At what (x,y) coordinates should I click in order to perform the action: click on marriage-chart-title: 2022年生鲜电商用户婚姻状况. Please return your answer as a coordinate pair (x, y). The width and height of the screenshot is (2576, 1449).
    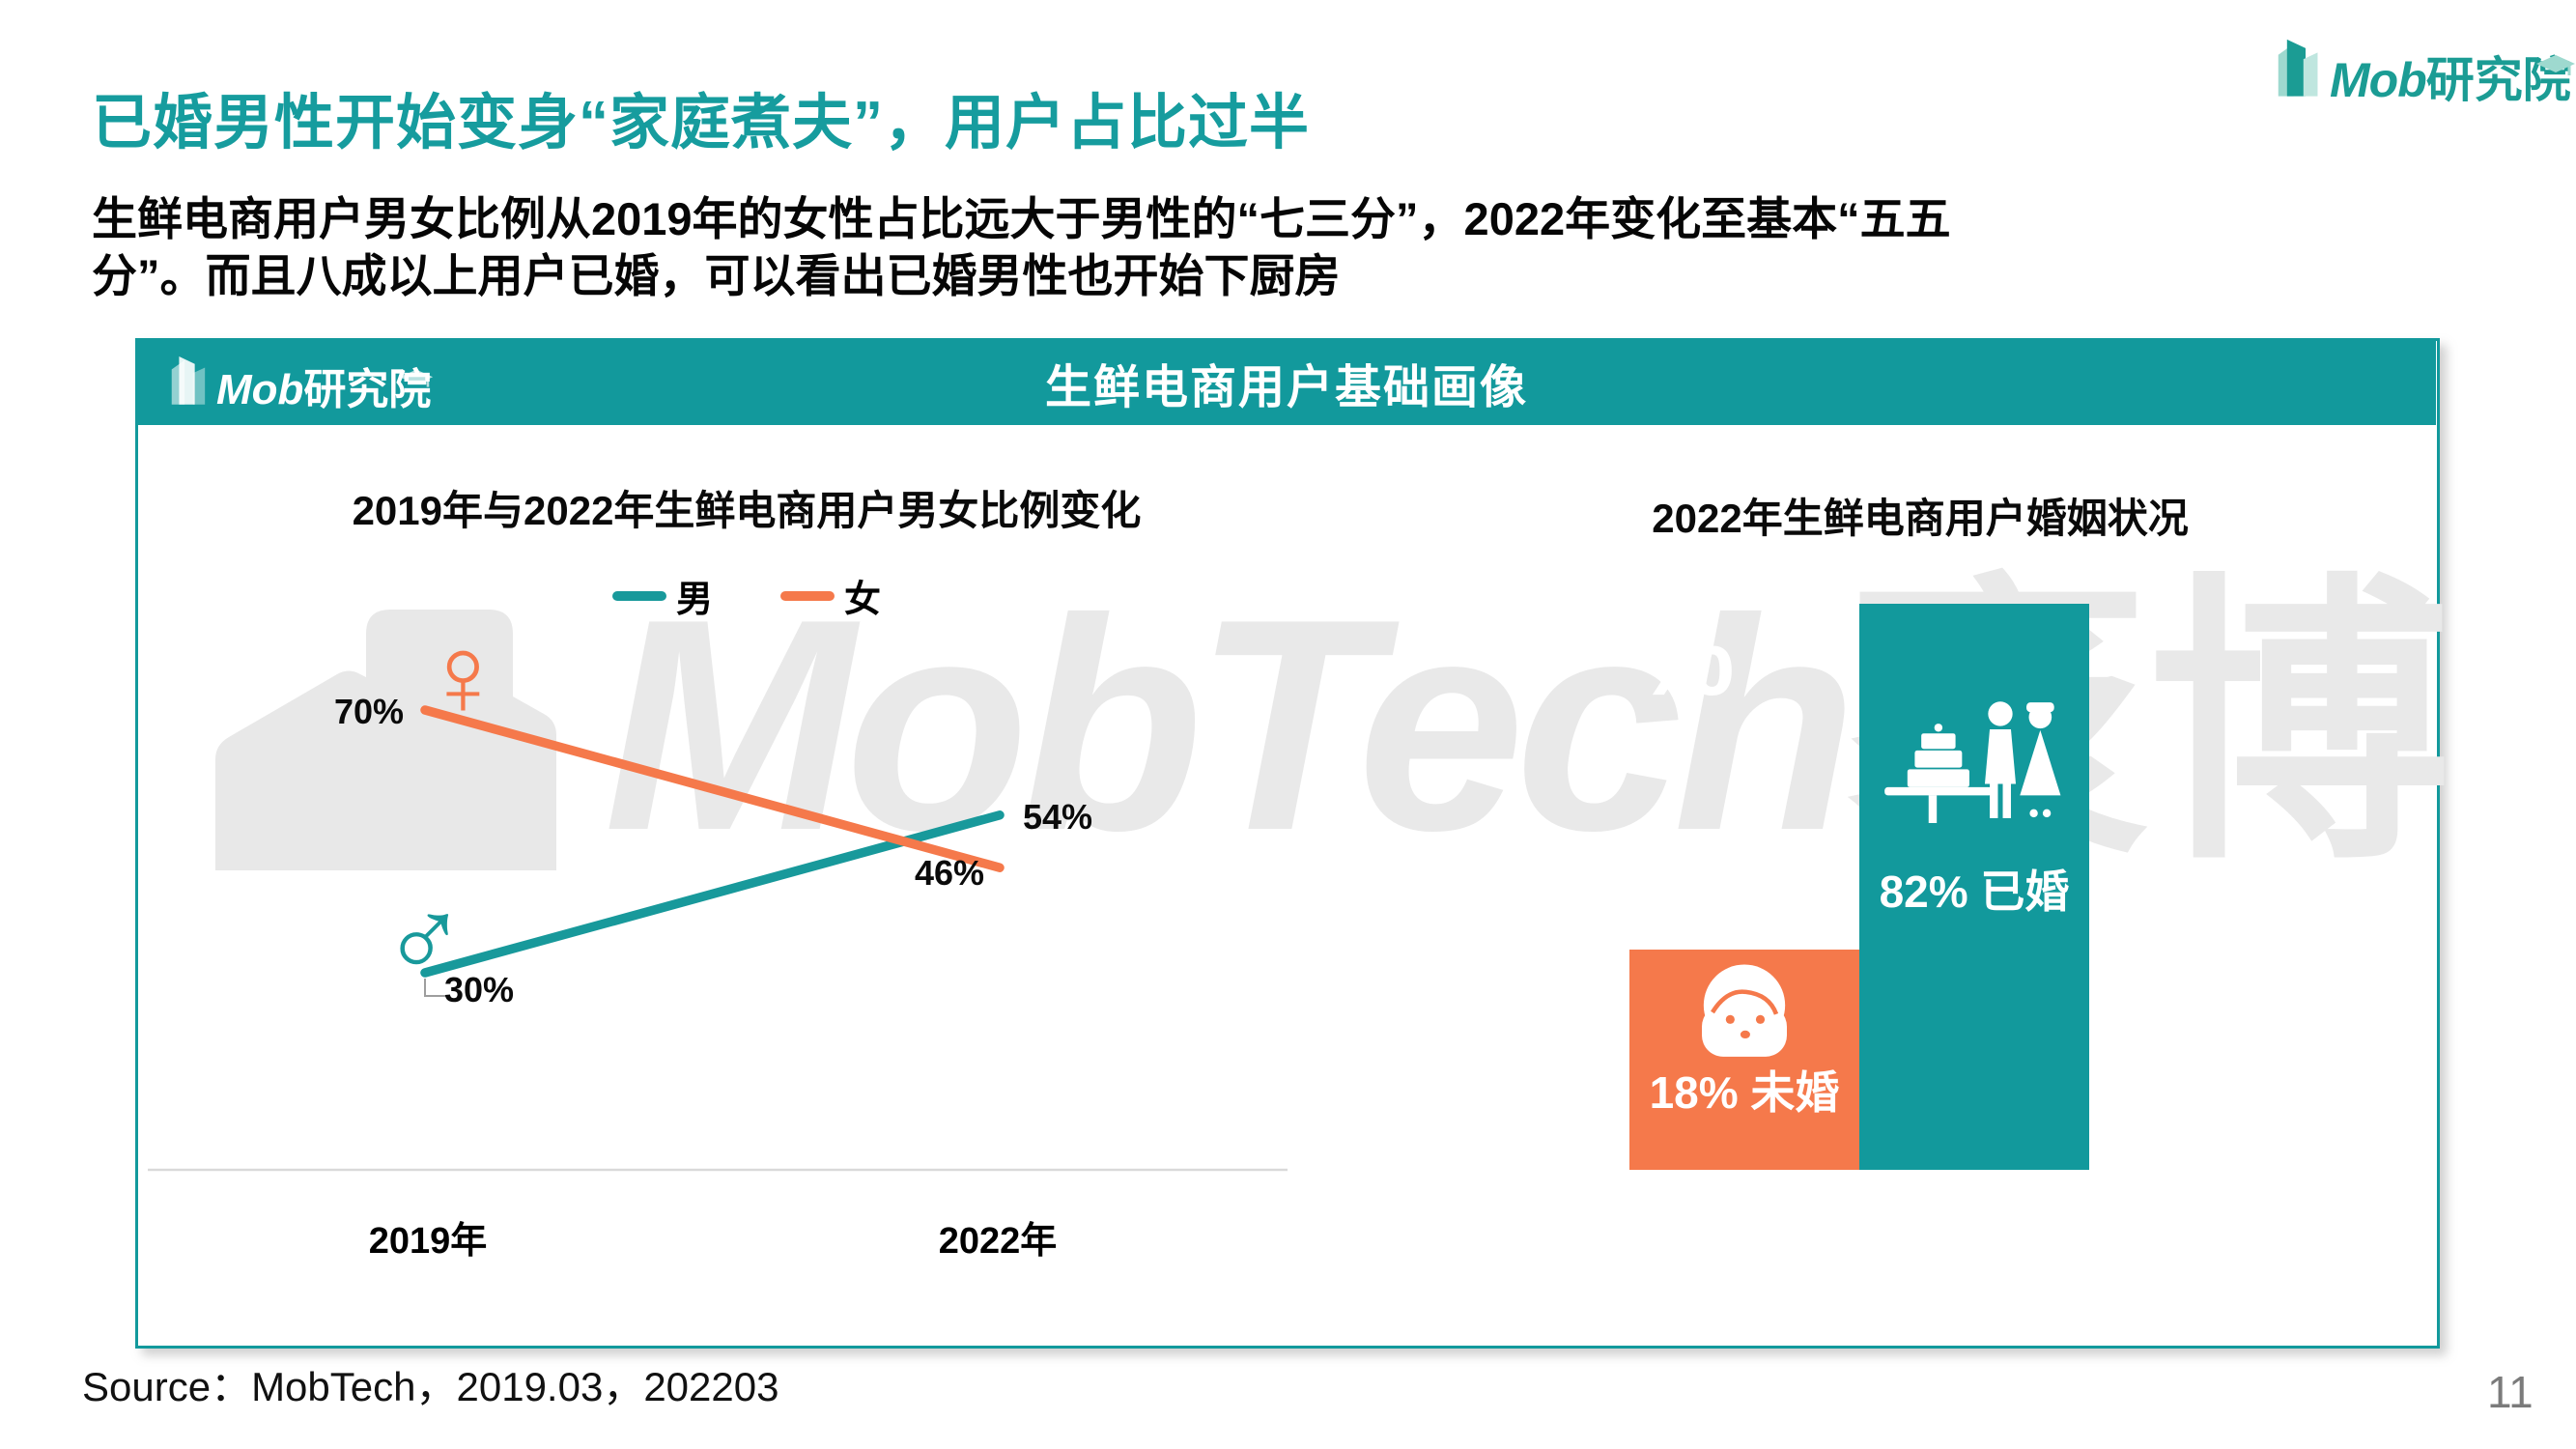
    Looking at the image, I should click on (1920, 518).